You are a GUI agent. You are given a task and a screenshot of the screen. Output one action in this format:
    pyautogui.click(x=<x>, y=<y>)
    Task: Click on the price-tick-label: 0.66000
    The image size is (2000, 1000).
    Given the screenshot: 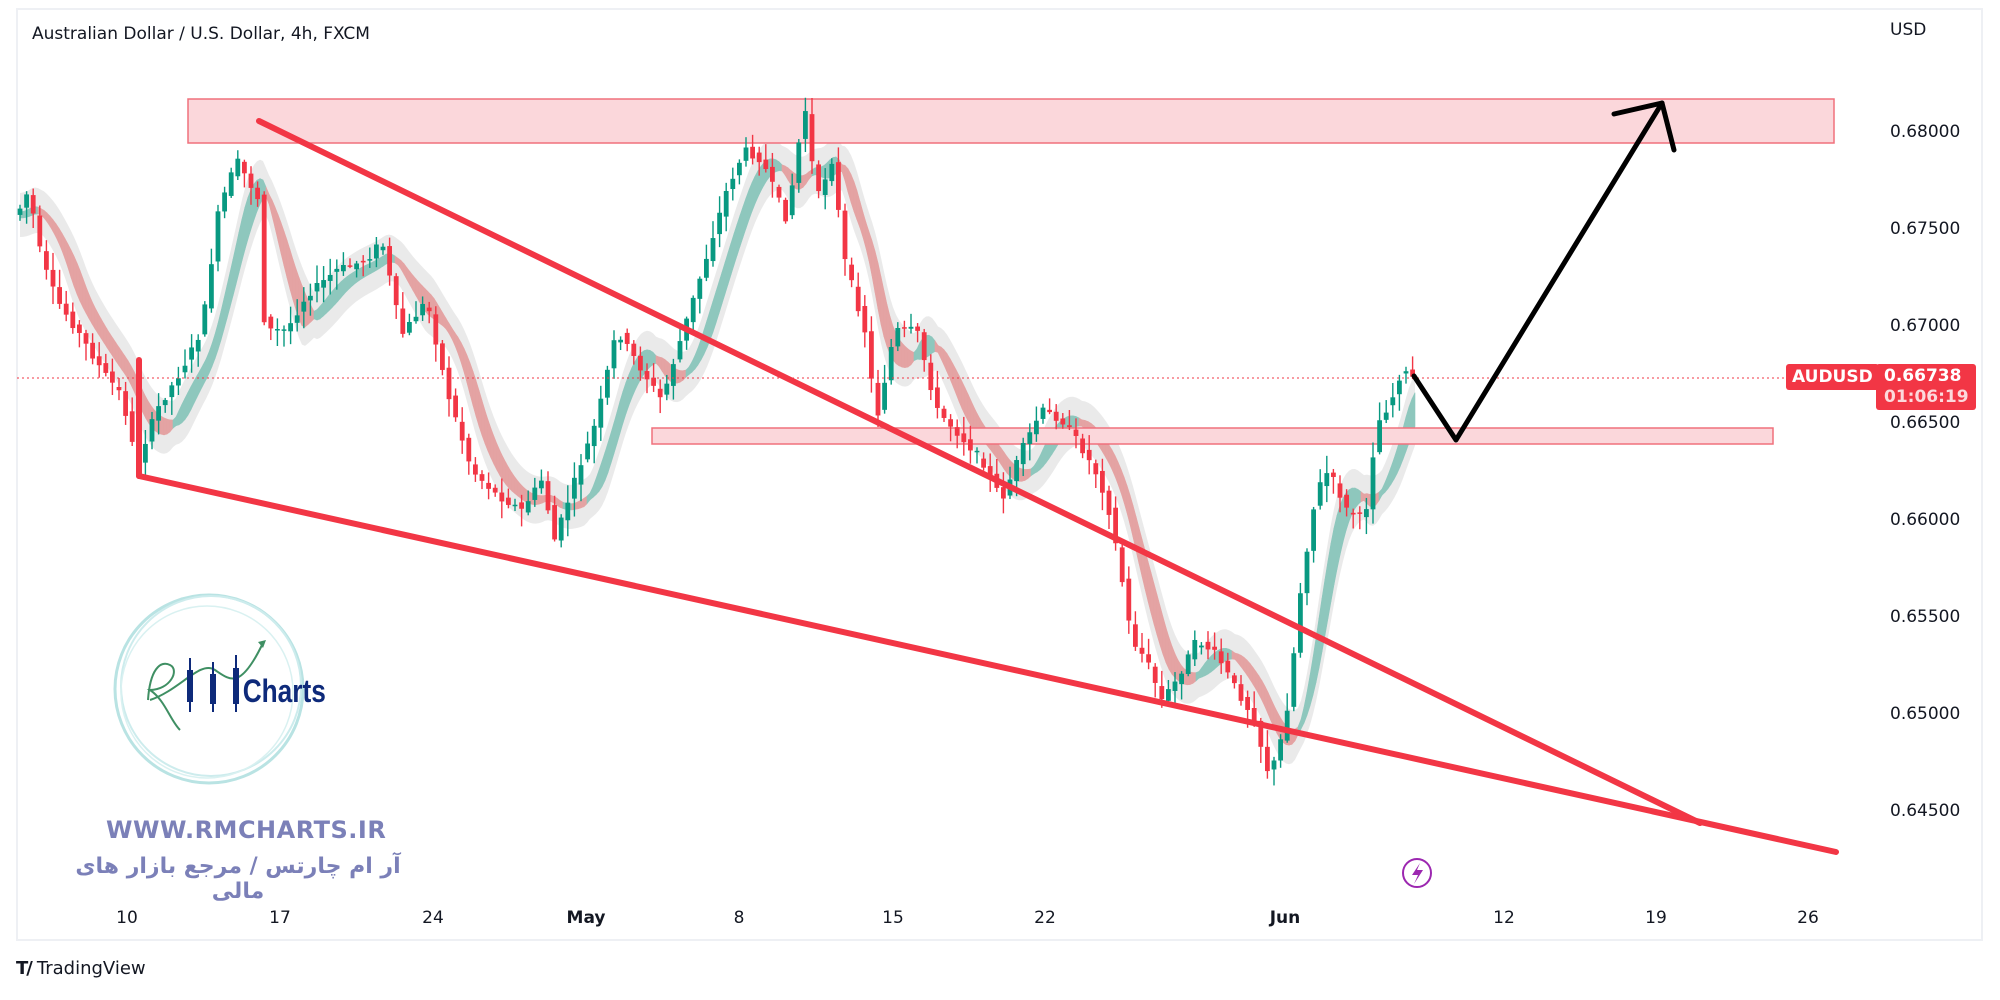 What is the action you would take?
    pyautogui.click(x=1925, y=520)
    